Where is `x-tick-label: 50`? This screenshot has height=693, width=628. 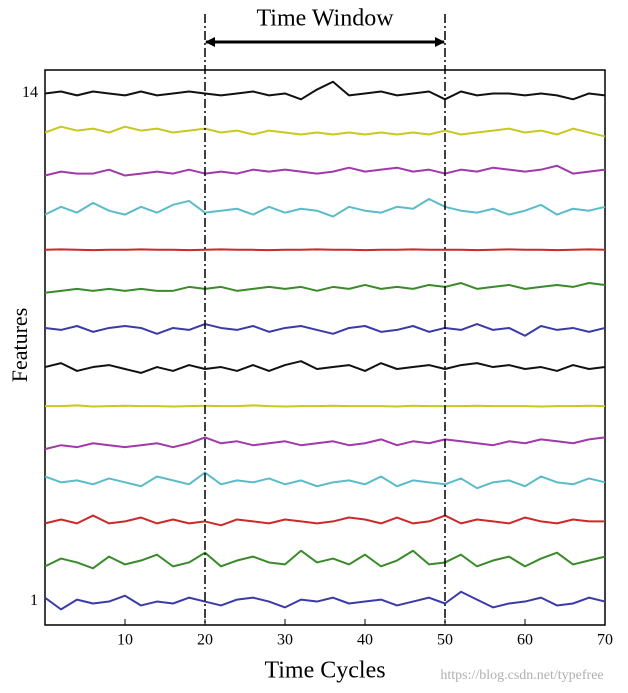
x-tick-label: 50 is located at coordinates (445, 640).